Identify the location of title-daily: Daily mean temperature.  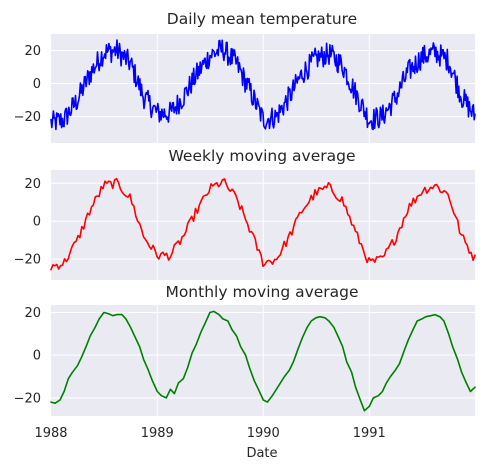
(262, 19).